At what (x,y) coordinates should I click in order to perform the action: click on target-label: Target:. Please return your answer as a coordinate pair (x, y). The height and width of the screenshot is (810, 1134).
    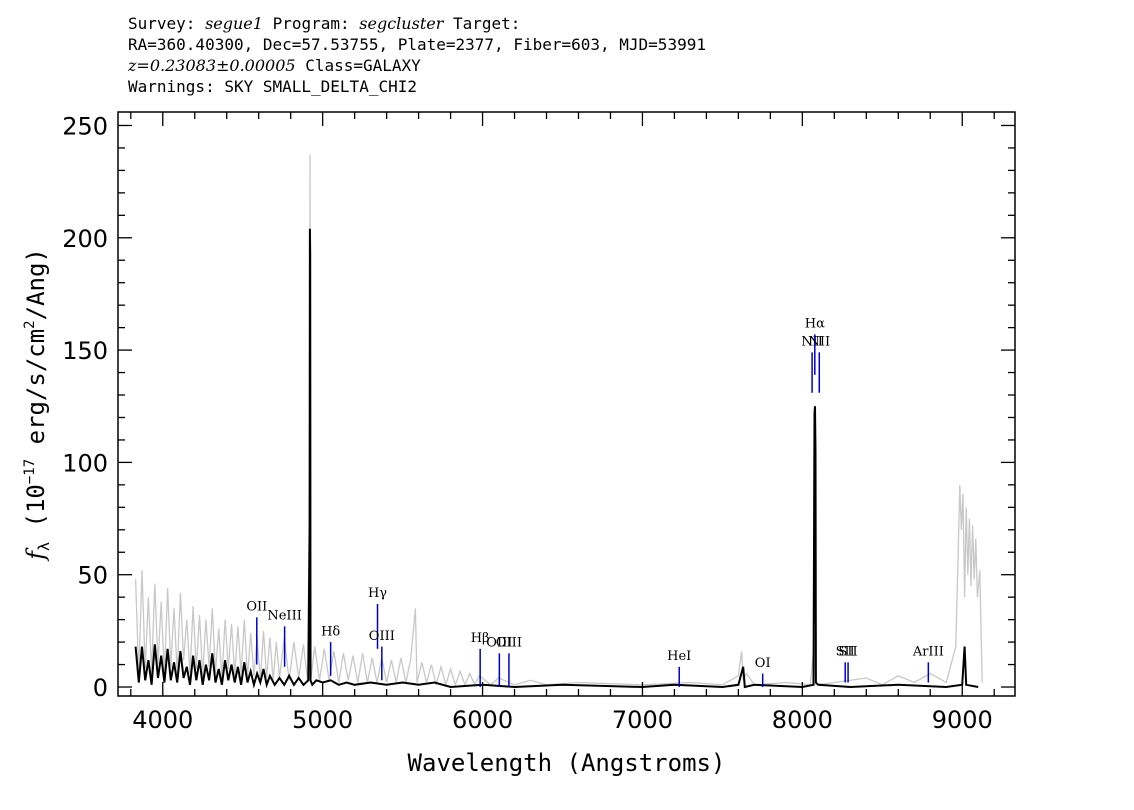
    Looking at the image, I should click on (487, 23).